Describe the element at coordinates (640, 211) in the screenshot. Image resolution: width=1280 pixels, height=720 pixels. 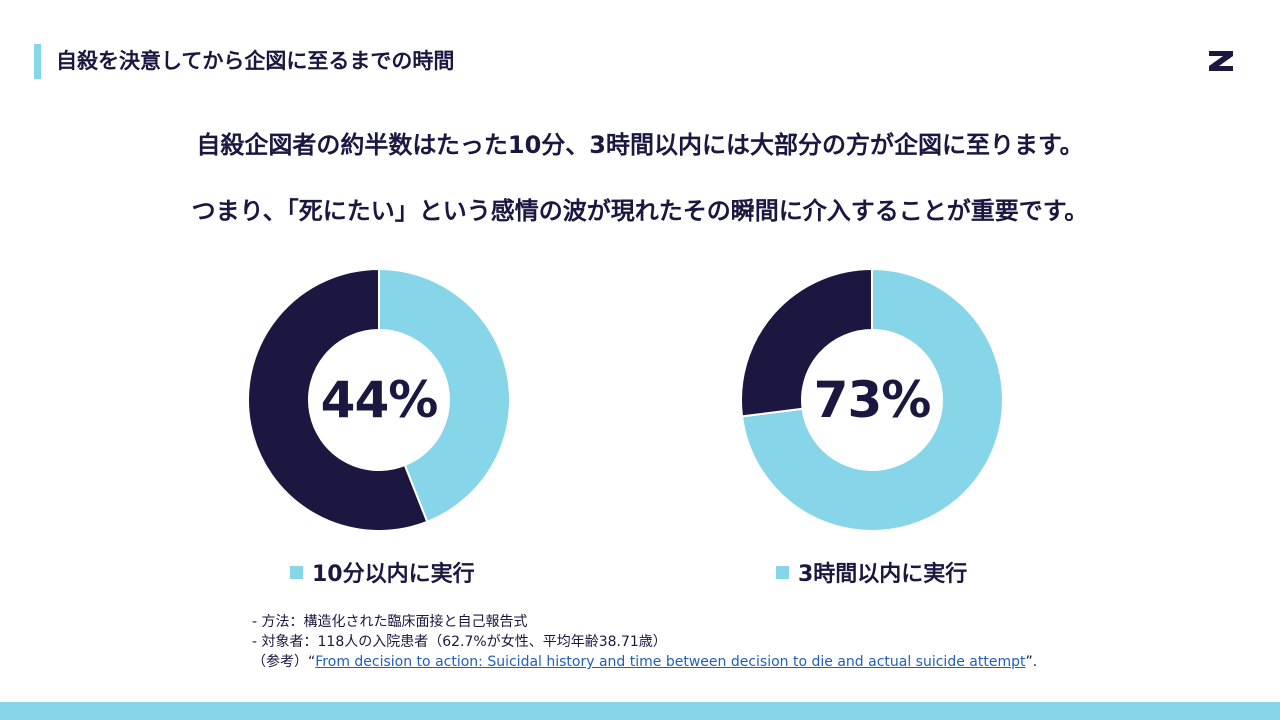
I see `headline-line-2: つまり、「死にたい」という感情の波が現れたその瞬間に介入することが重要です。` at that location.